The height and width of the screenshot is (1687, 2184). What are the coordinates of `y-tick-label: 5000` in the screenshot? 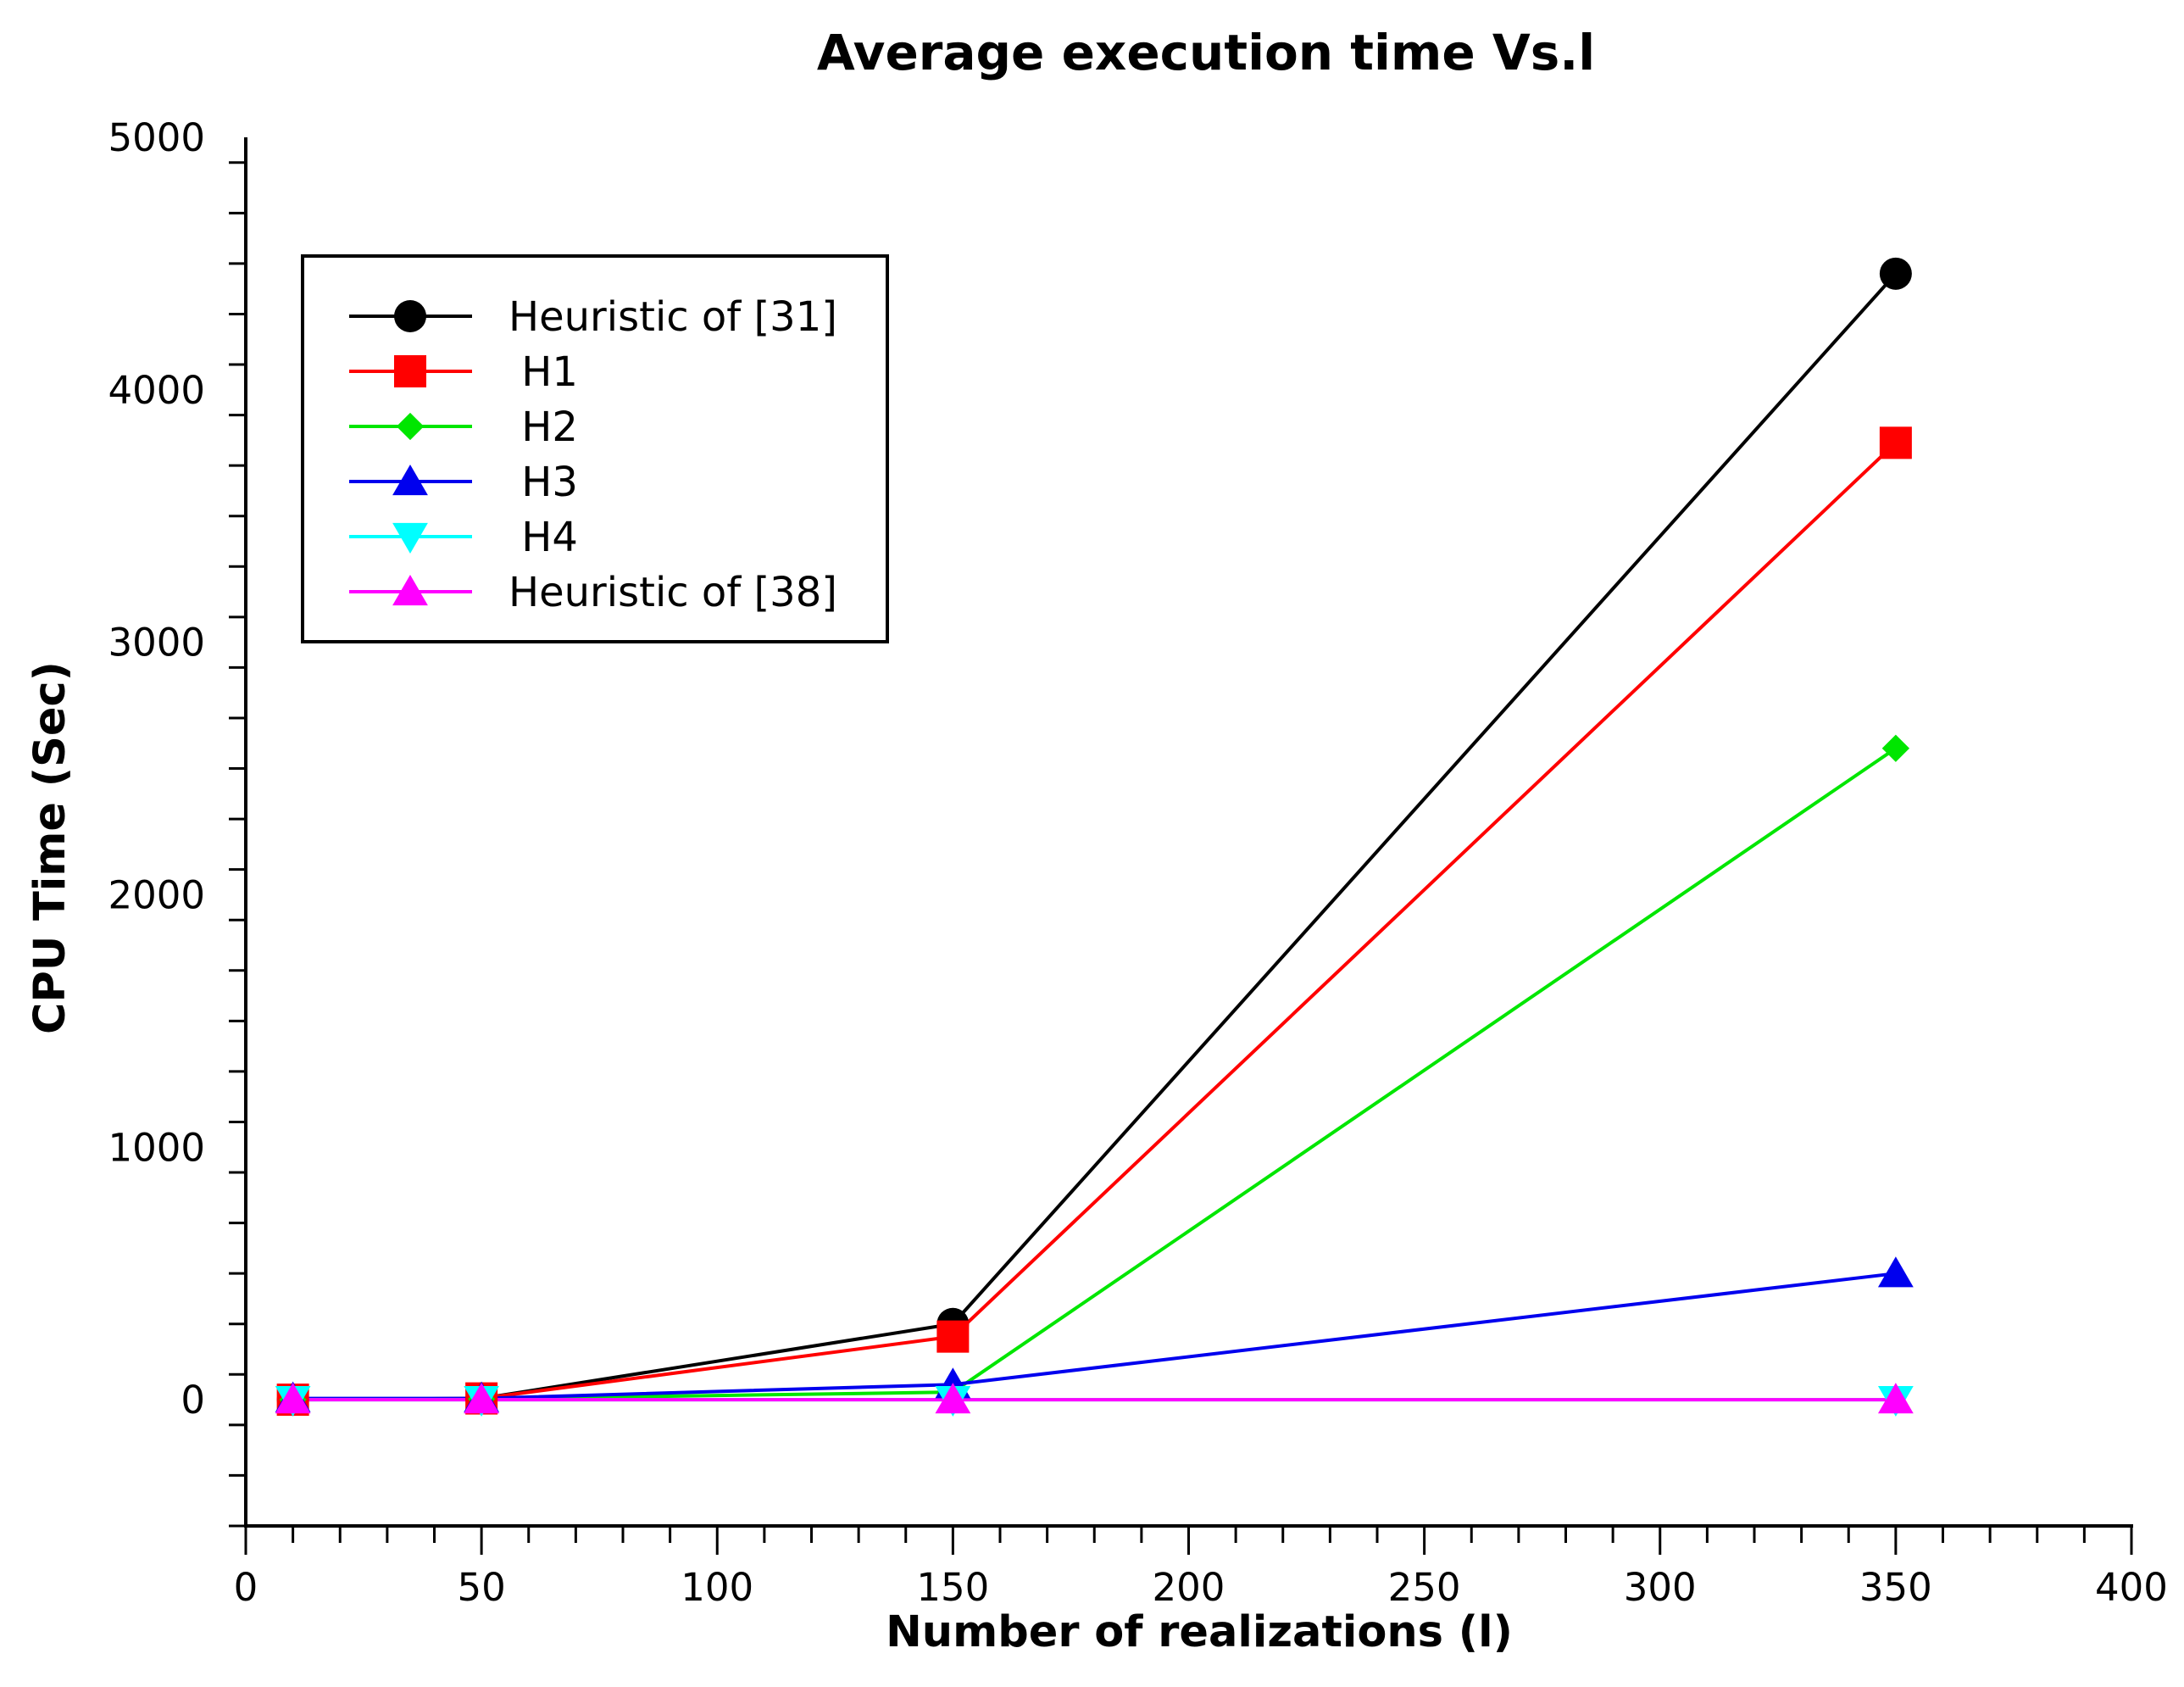 It's located at (157, 137).